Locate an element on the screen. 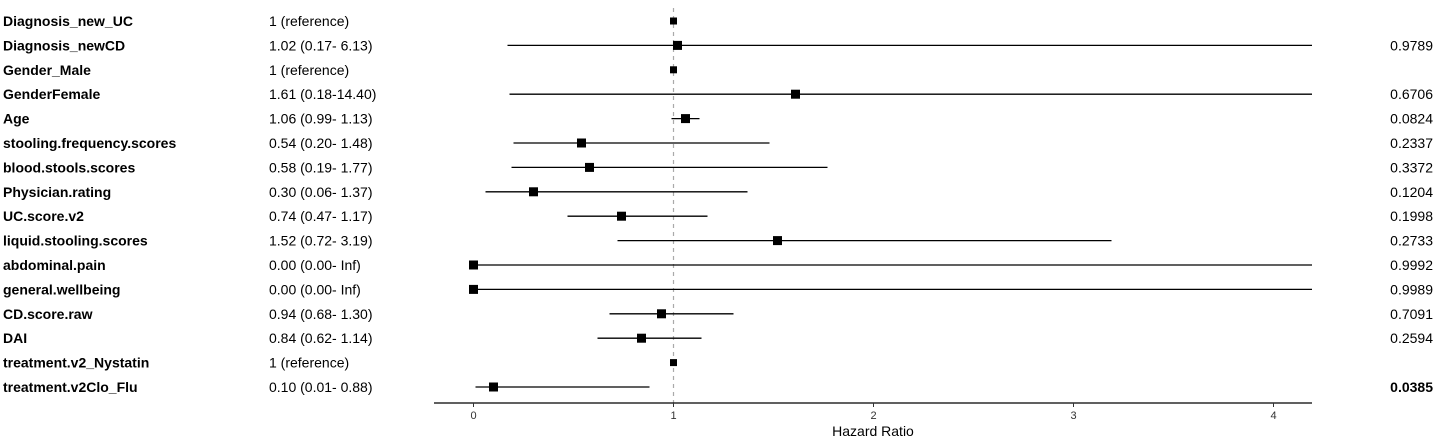 The height and width of the screenshot is (446, 1442). variable-label: stooling.frequency.scores is located at coordinates (89, 143).